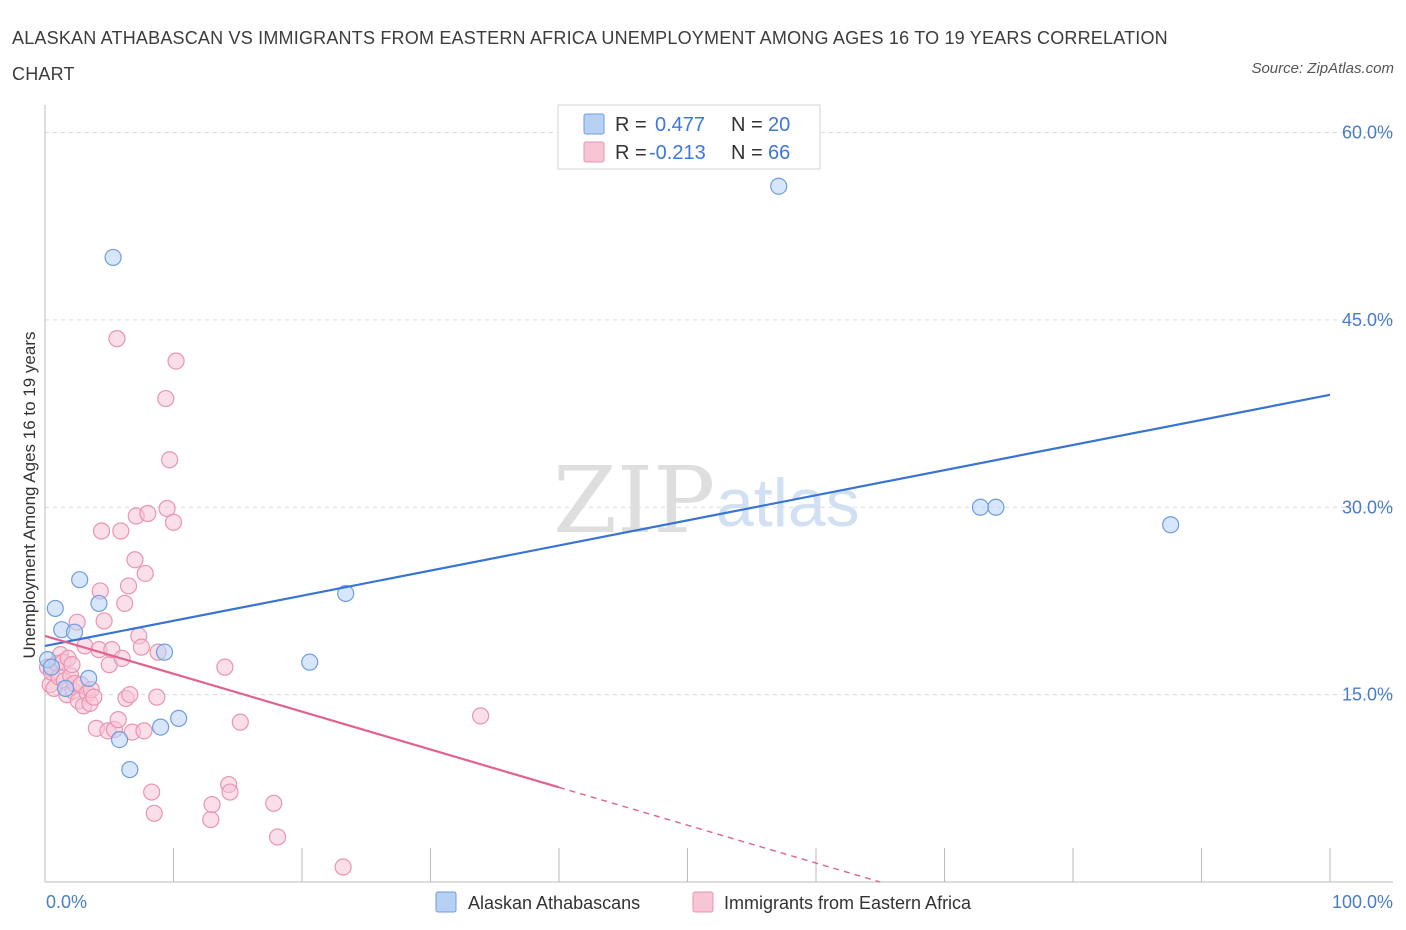  What do you see at coordinates (1322, 68) in the screenshot?
I see `source-label: Source: ZipAtlas.com` at bounding box center [1322, 68].